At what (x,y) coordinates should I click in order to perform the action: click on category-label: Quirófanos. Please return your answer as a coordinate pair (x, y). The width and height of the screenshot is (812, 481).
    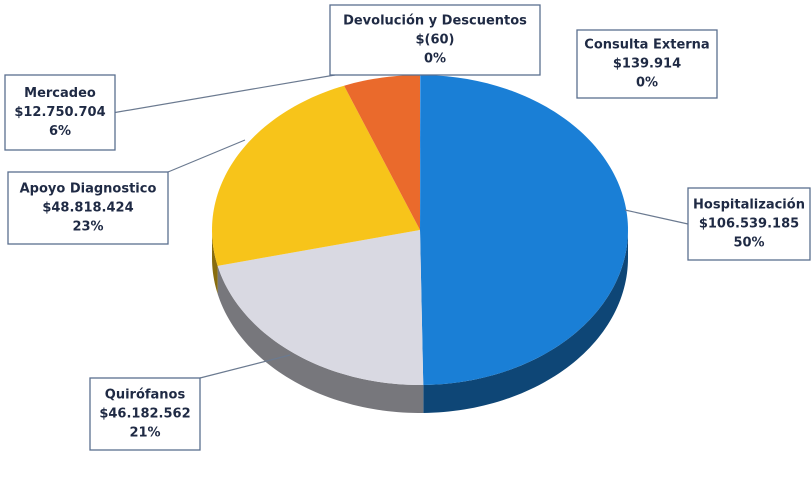
    Looking at the image, I should click on (145, 395).